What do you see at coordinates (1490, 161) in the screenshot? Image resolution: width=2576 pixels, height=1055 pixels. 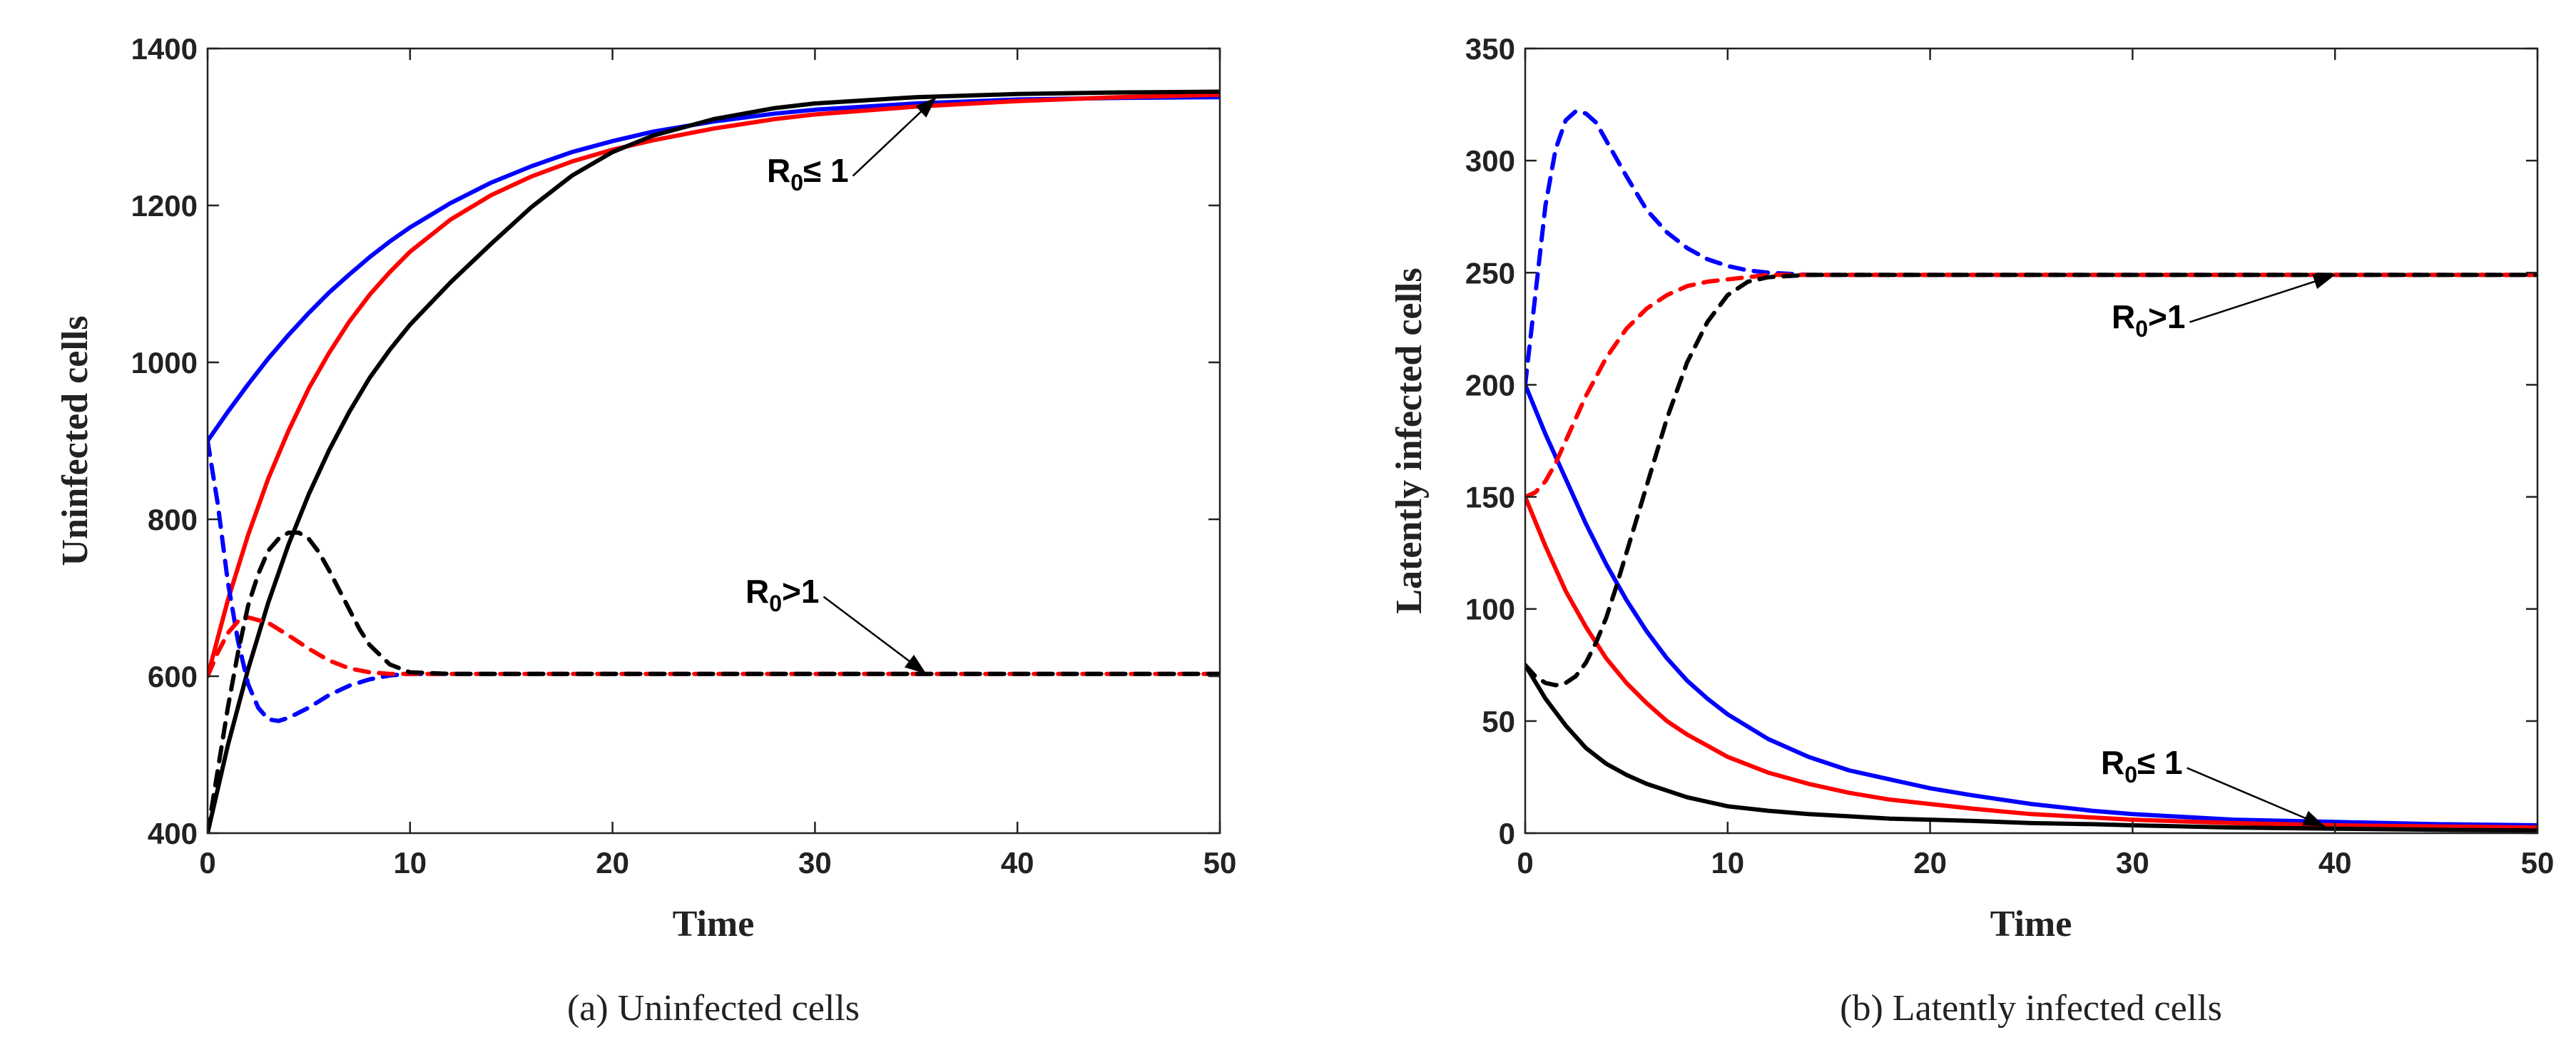 I see `y-tick-label-300: 300` at bounding box center [1490, 161].